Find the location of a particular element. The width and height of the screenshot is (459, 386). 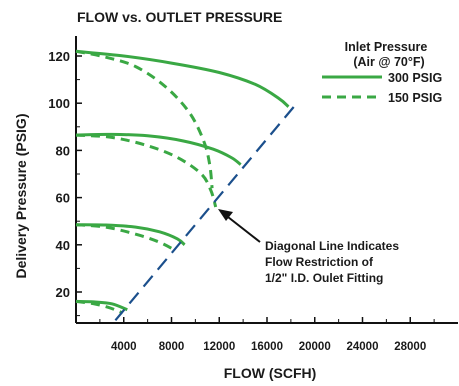

y-axis-title: Delivery Pressure (PSIG) is located at coordinates (21, 196).